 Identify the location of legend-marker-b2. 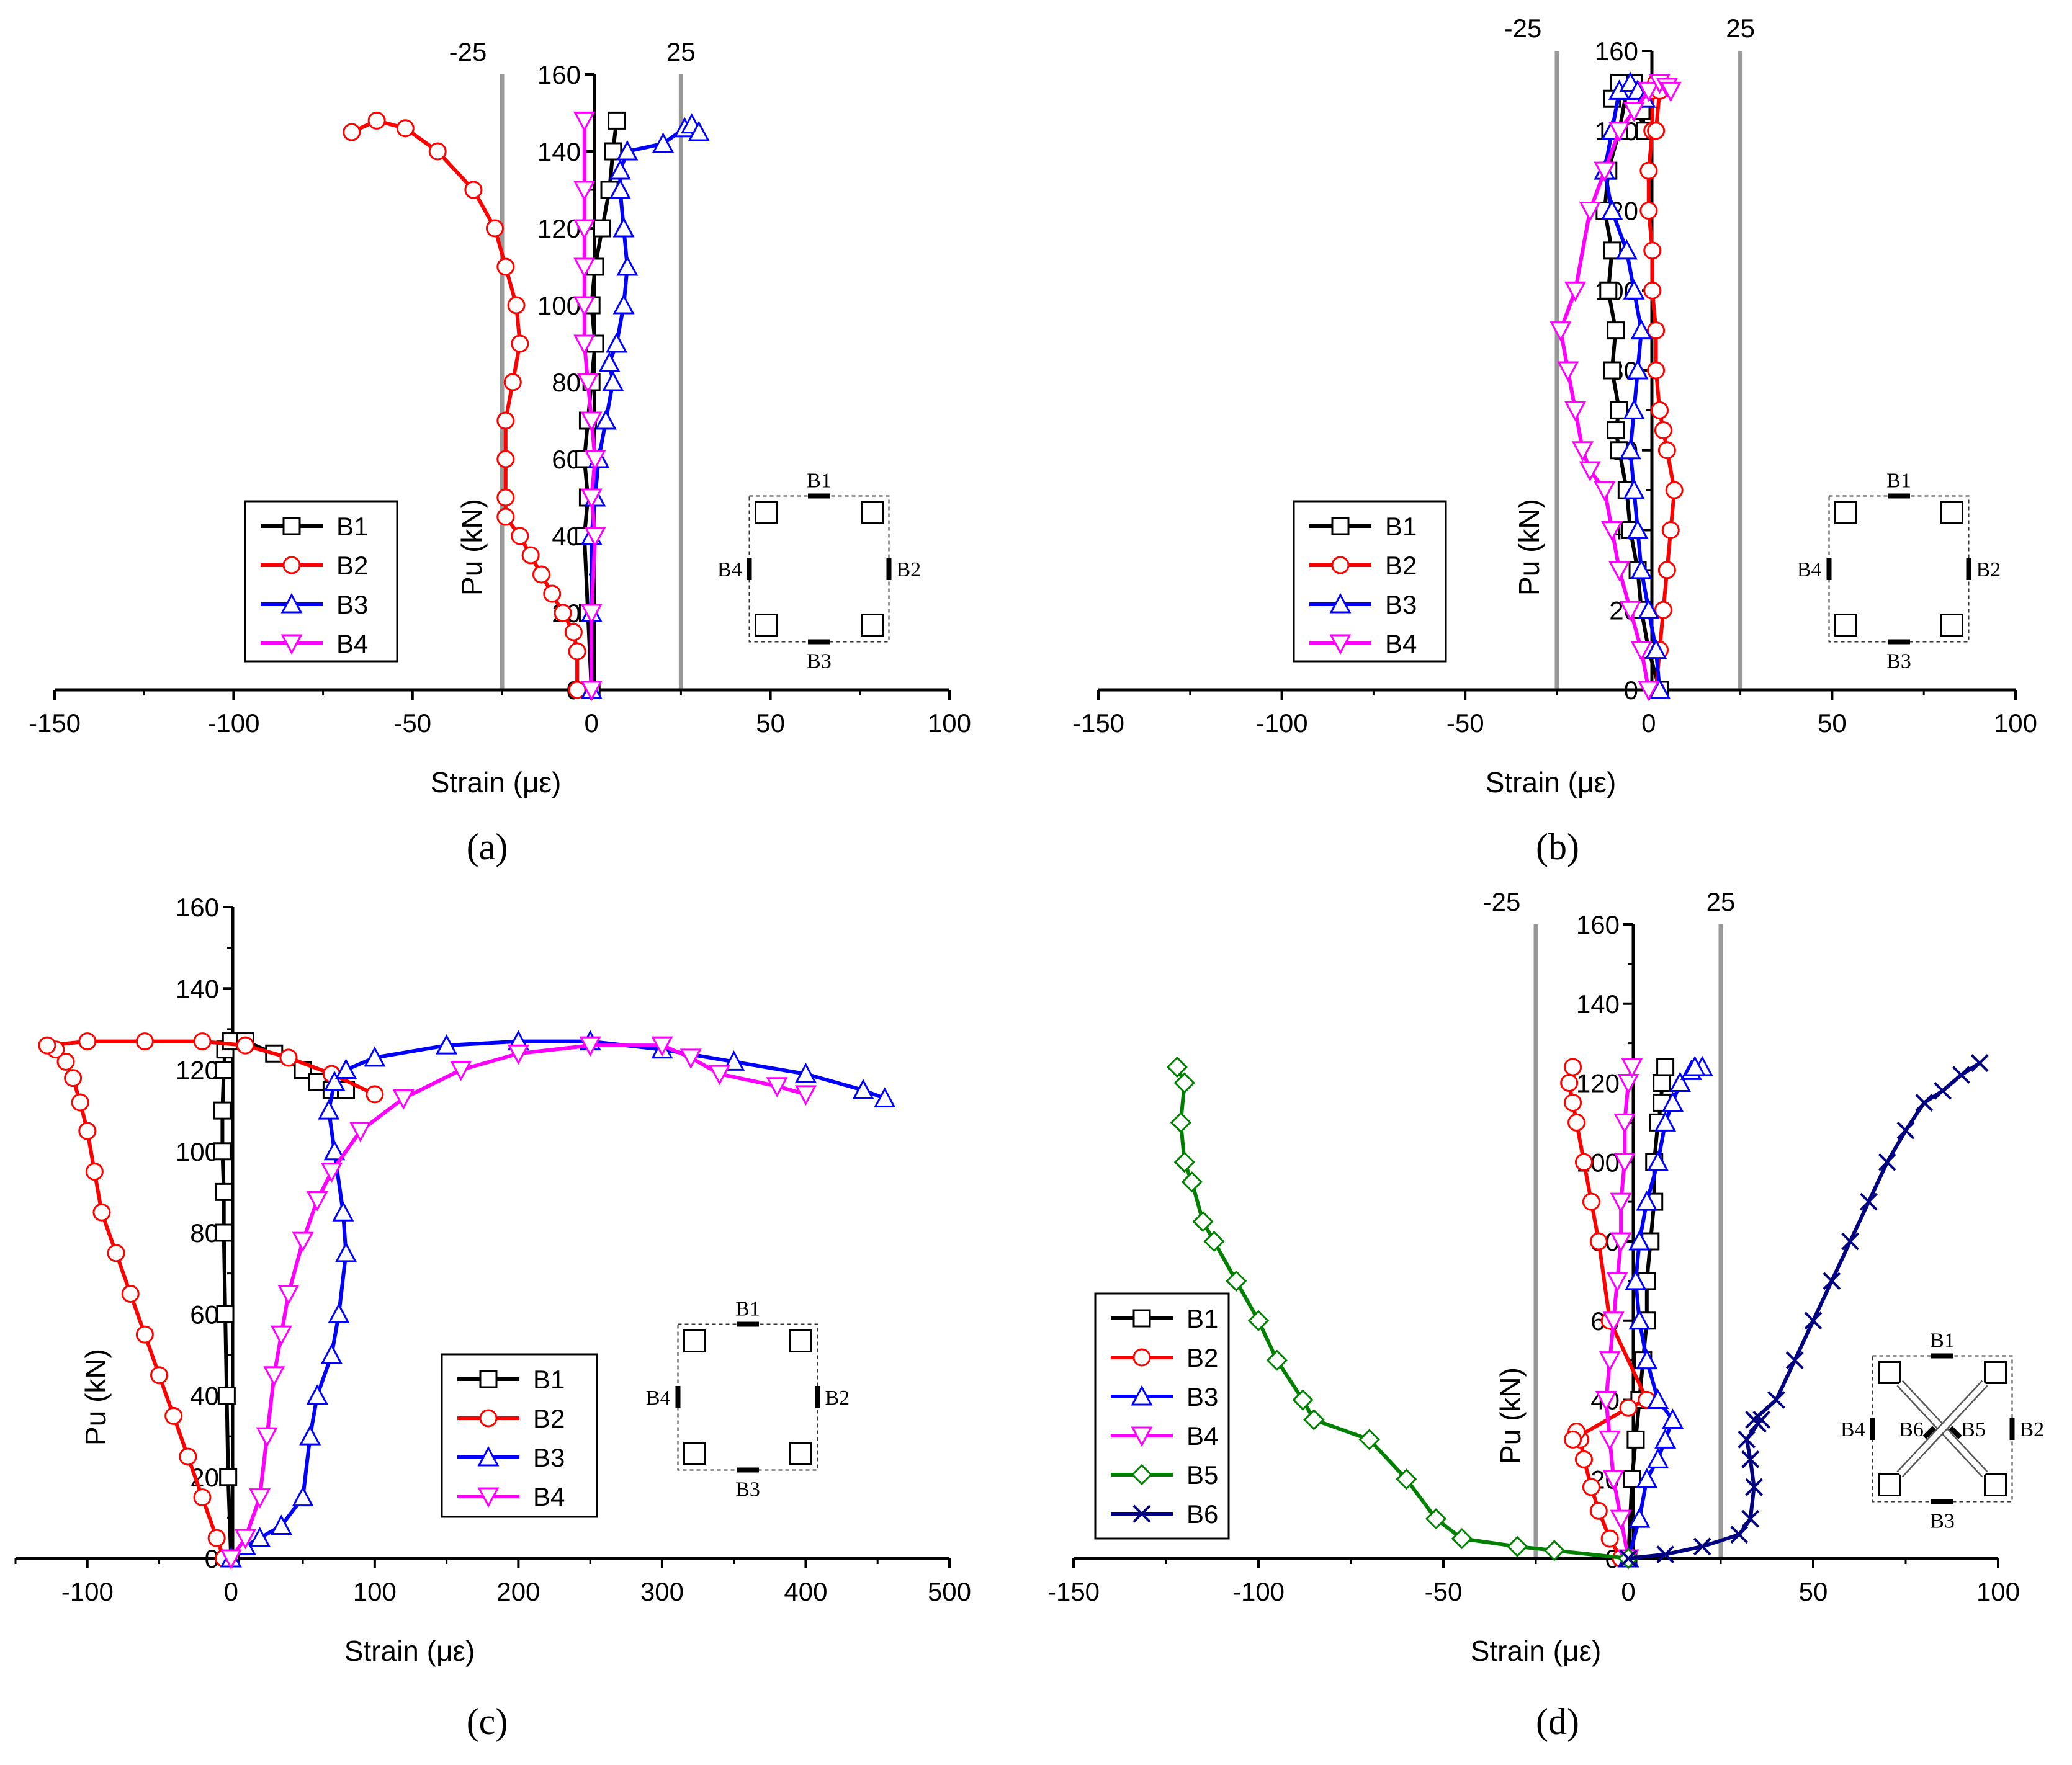
(489, 1418).